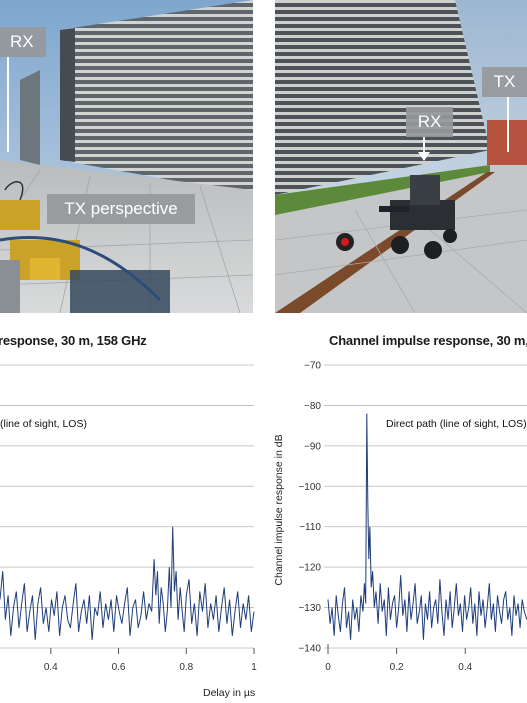 The width and height of the screenshot is (527, 703). Describe the element at coordinates (121, 209) in the screenshot. I see `tx-perspective-label: TX perspective` at that location.